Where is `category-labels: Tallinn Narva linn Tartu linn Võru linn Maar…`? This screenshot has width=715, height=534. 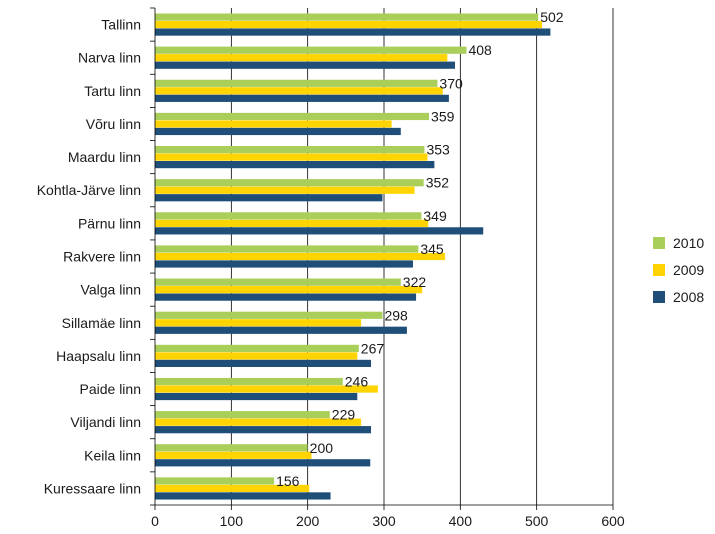 category-labels: Tallinn Narva linn Tartu linn Võru linn Maar… is located at coordinates (89, 257).